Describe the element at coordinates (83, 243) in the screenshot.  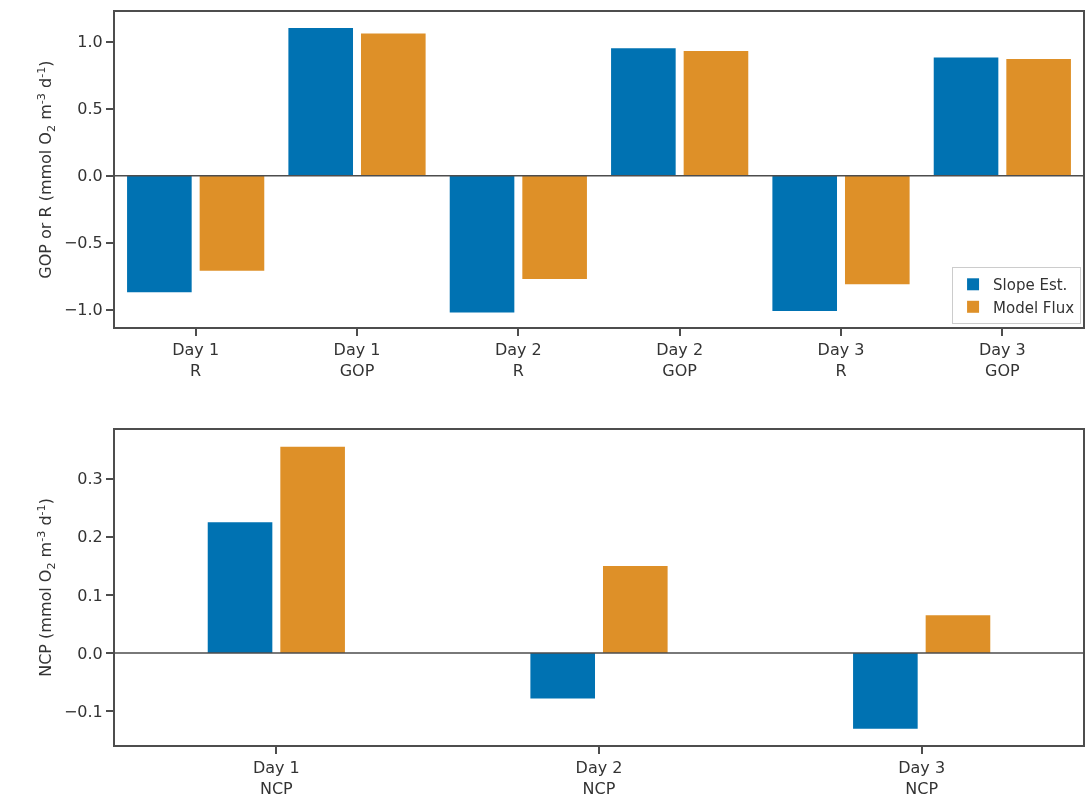
I see `y-tick-label: −0.5` at that location.